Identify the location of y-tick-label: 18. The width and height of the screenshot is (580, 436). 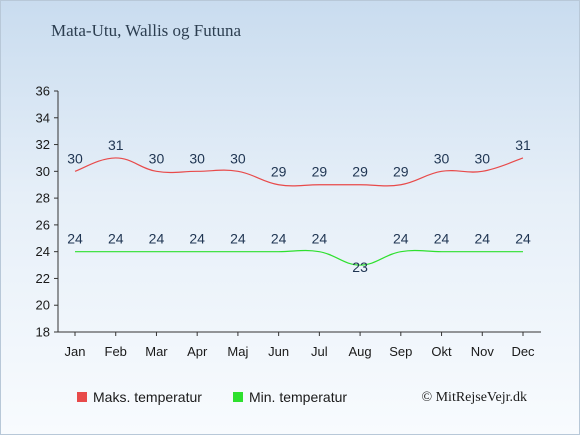
(43, 332).